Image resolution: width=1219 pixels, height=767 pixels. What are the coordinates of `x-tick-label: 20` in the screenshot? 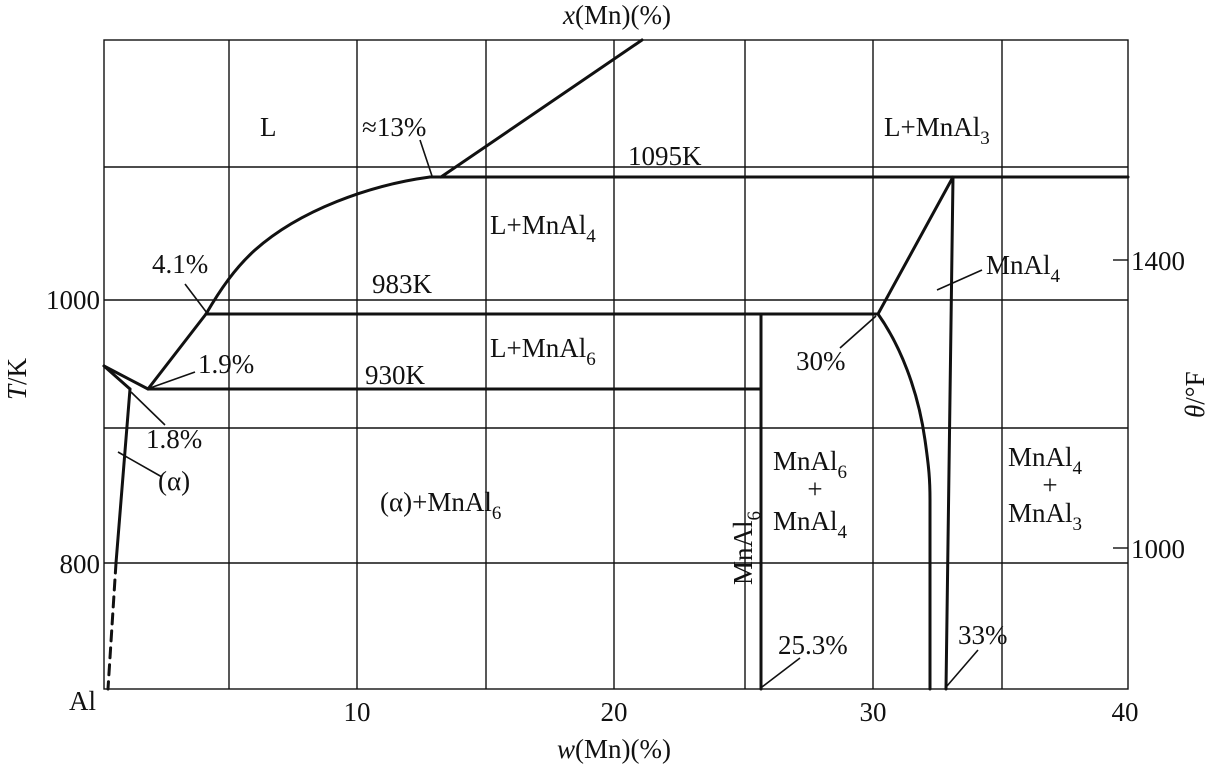 It's located at (614, 712).